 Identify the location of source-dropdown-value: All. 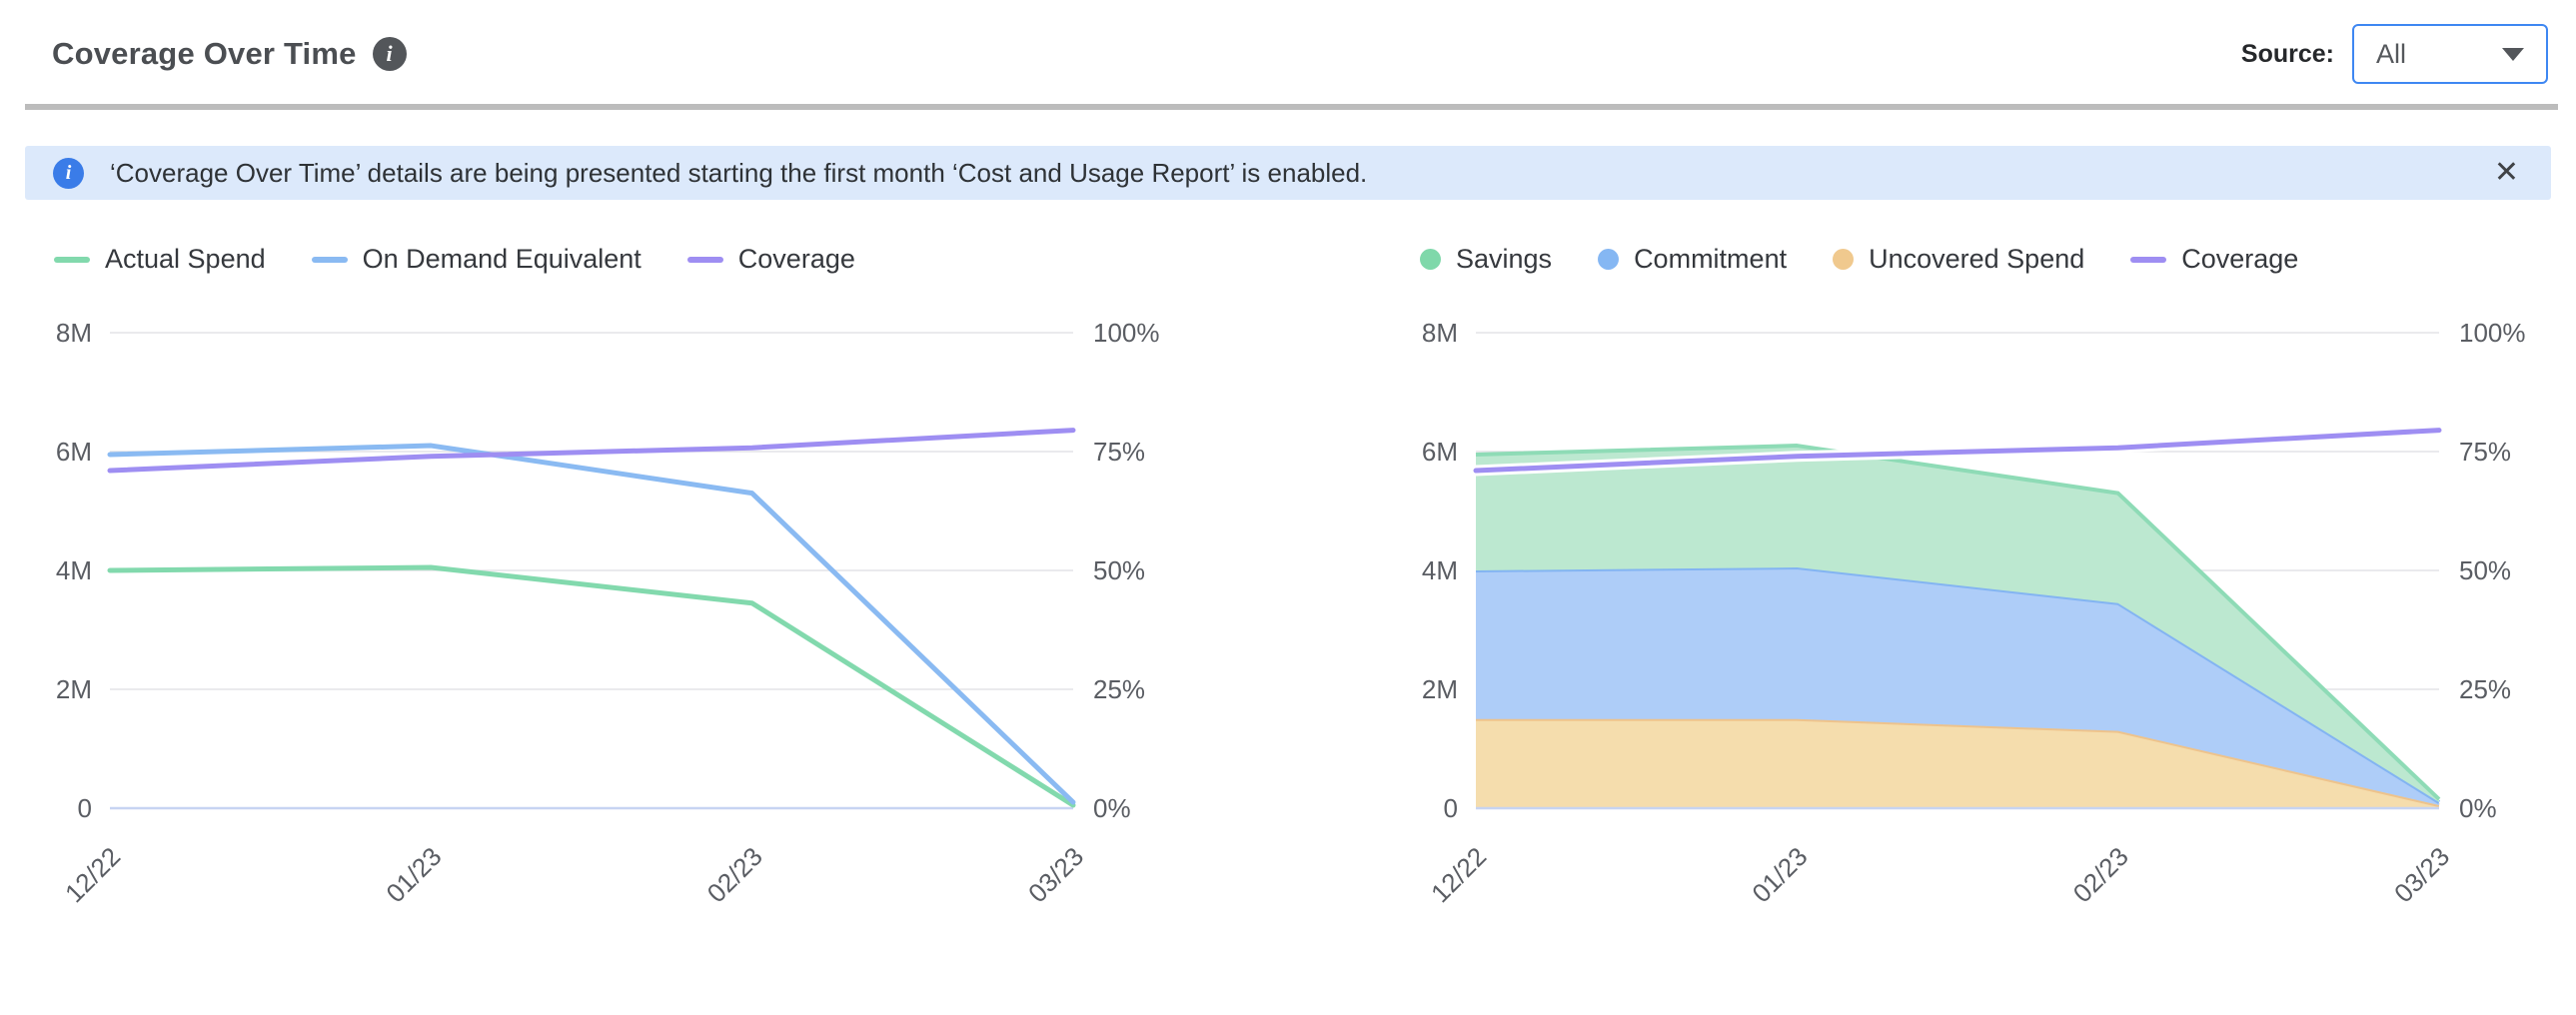
(2391, 53).